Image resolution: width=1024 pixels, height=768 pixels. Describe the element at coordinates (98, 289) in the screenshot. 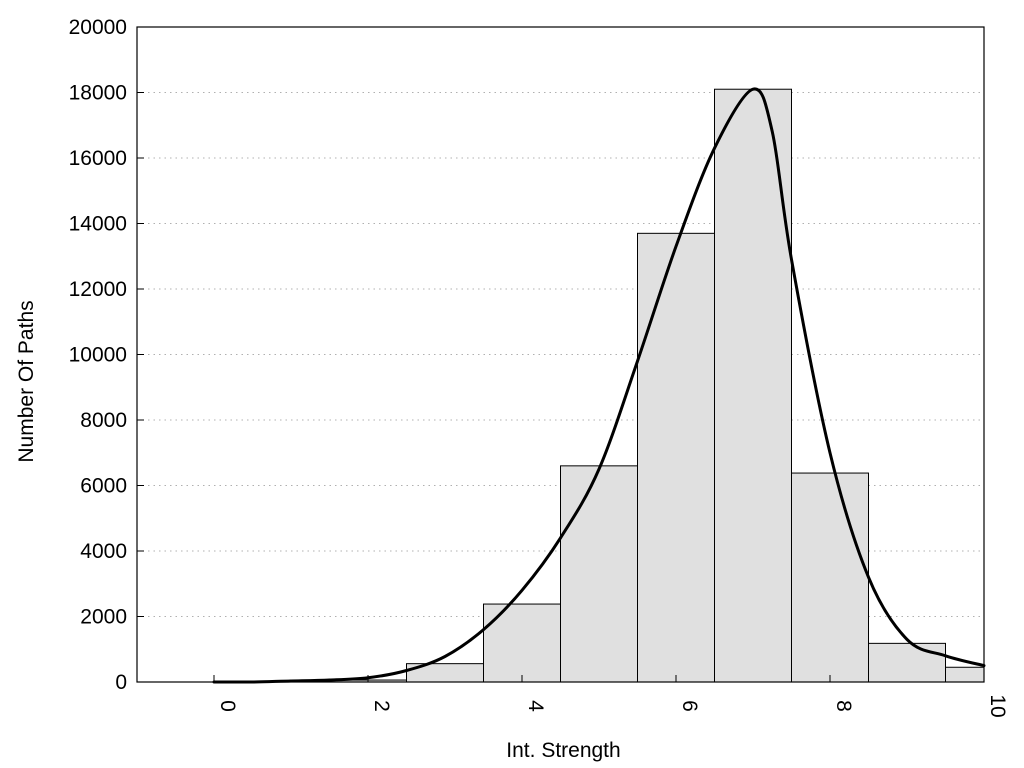

I see `y-tick-label: 12000` at that location.